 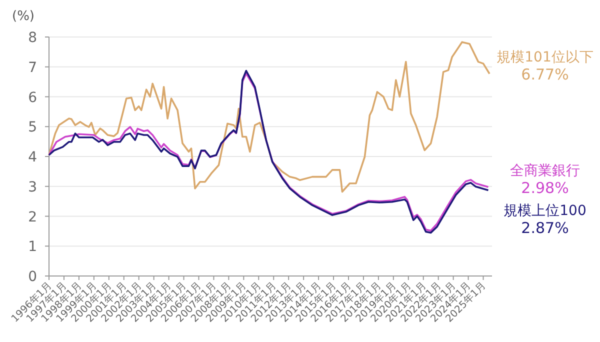 What do you see at coordinates (545, 170) in the screenshot?
I see `series-label: 全商業銀行` at bounding box center [545, 170].